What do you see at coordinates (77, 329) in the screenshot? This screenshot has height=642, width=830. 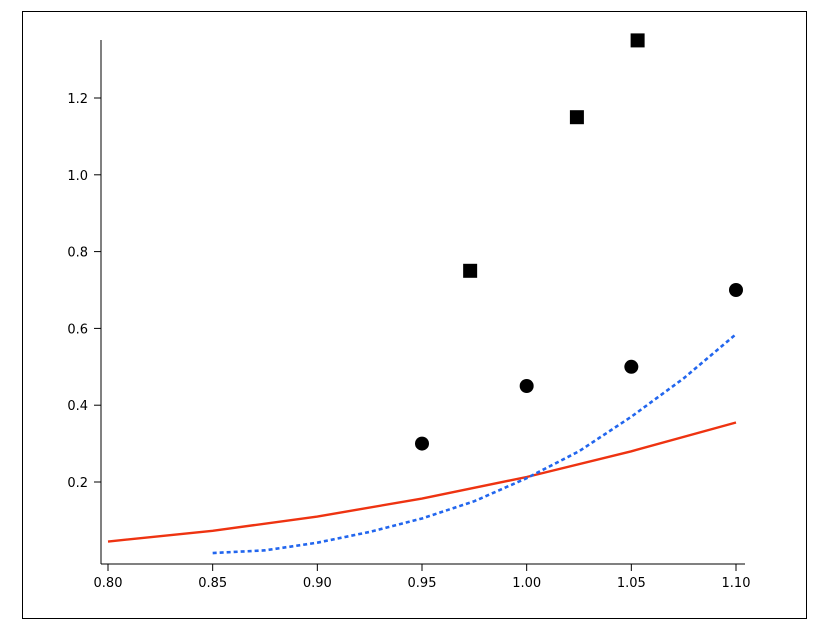 I see `y-tick-label: 0.6` at bounding box center [77, 329].